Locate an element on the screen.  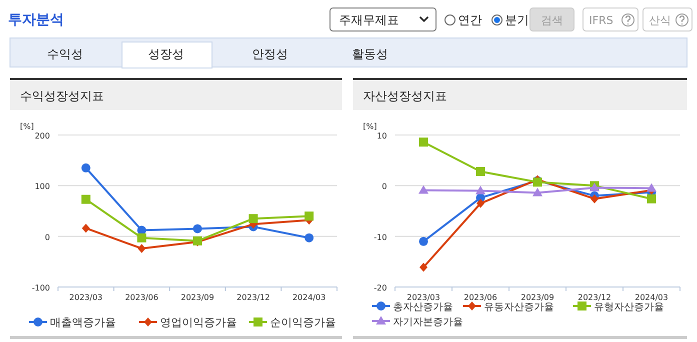
text: 수익성 is located at coordinates (65, 54).